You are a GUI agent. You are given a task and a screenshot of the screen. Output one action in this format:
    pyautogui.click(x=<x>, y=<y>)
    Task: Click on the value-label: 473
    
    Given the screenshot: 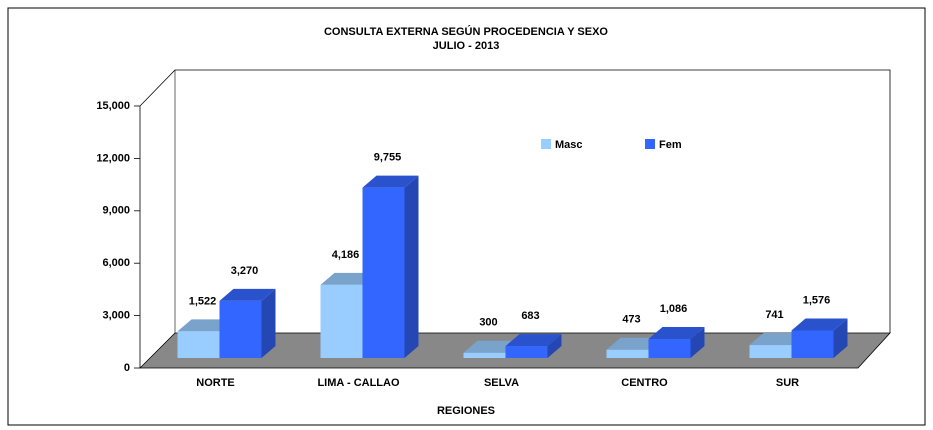 What is the action you would take?
    pyautogui.click(x=631, y=320)
    